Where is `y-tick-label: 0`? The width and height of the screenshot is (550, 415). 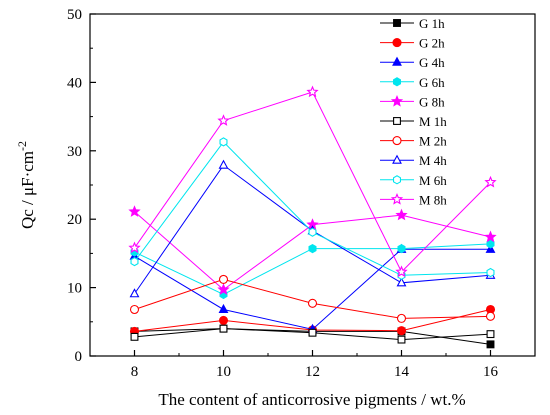
y-tick-label: 0 is located at coordinates (79, 357).